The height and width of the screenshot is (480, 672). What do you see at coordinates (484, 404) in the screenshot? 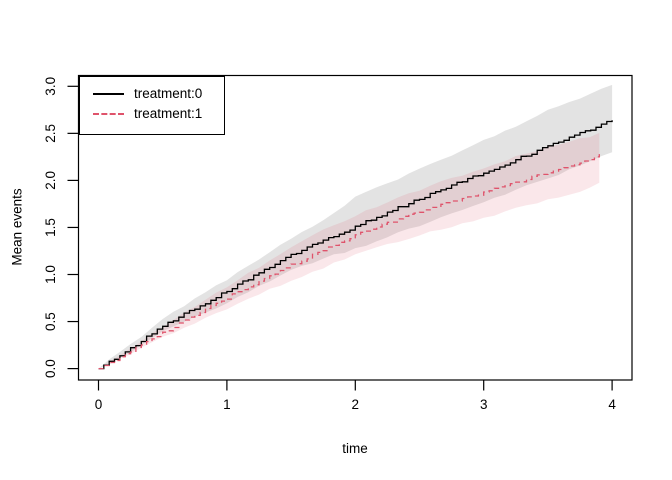
I see `x-tick-label: 3` at bounding box center [484, 404].